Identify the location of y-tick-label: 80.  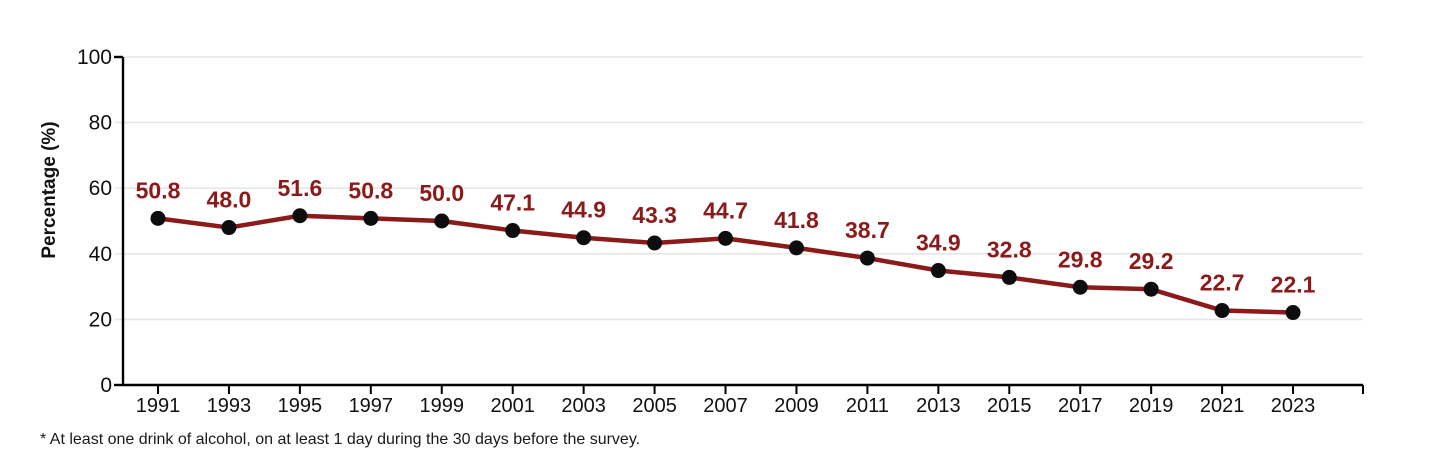
(100, 123).